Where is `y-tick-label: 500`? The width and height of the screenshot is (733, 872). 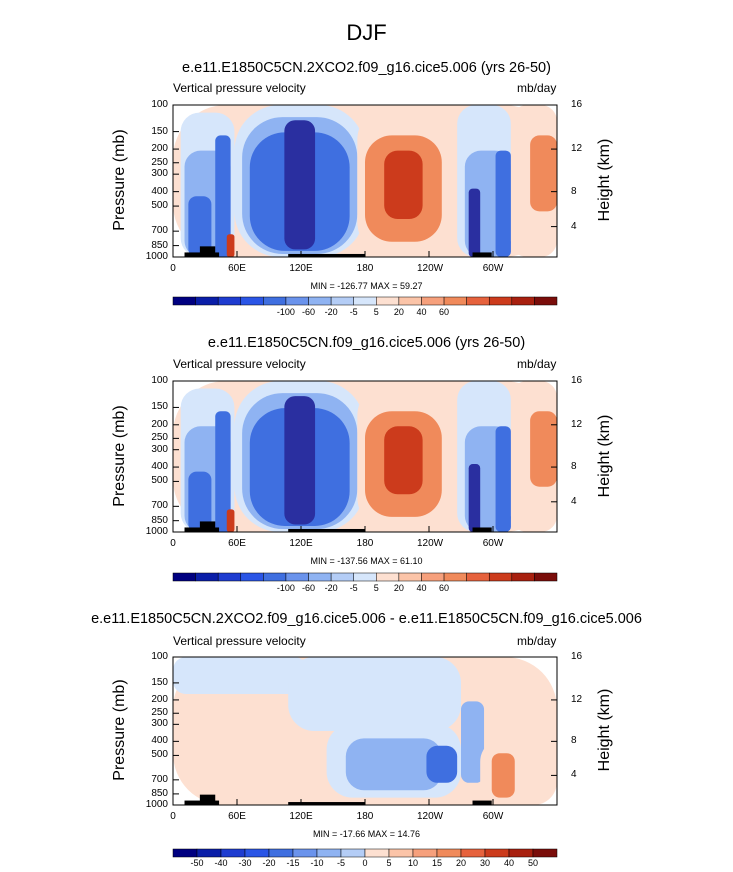 y-tick-label: 500 is located at coordinates (159, 755).